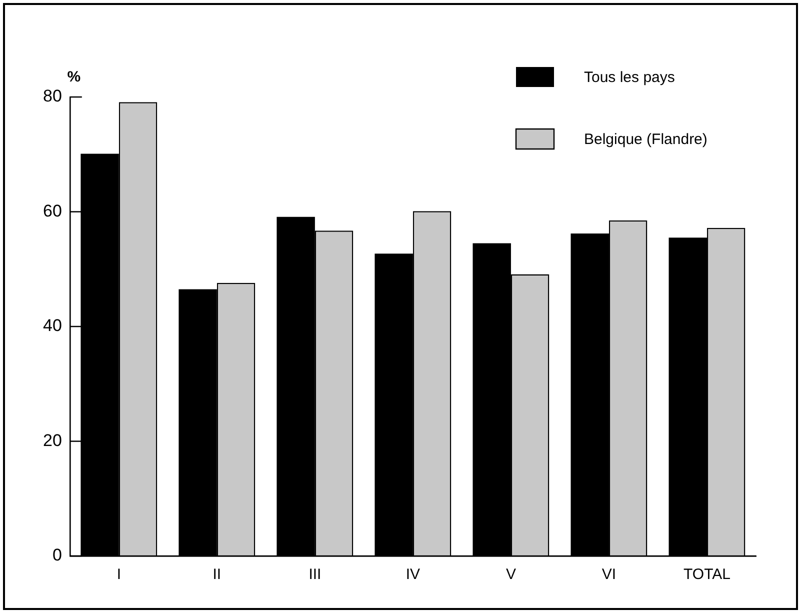  I want to click on legend-label: Tous les pays, so click(629, 77).